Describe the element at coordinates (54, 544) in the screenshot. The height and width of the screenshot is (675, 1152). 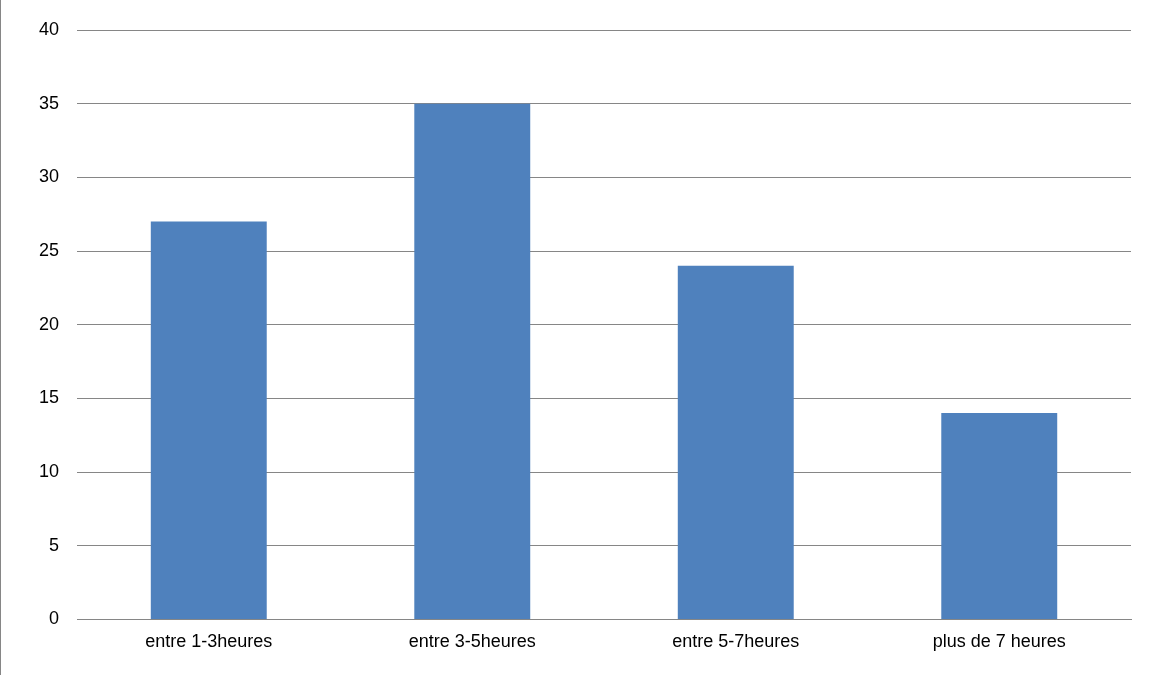
I see `y-tick-label: 5` at that location.